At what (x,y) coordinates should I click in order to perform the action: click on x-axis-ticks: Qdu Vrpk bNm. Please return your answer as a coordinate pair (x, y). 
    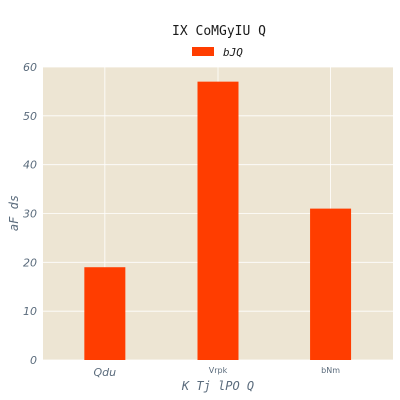
    Looking at the image, I should click on (217, 372).